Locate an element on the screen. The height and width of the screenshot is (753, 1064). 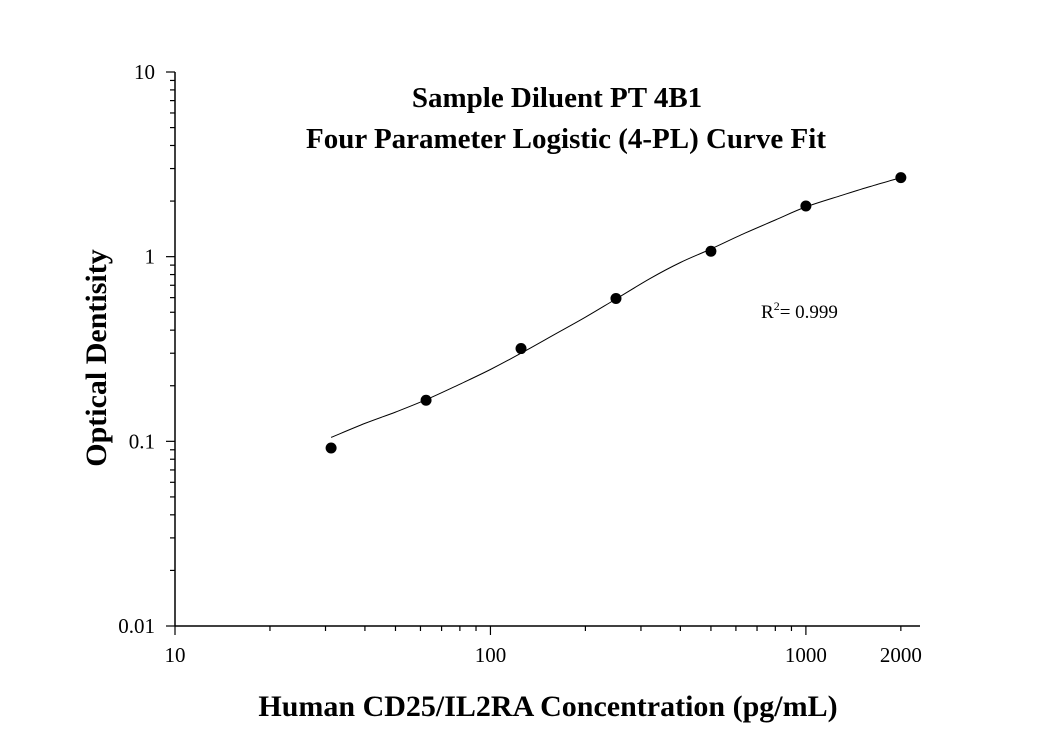
x-tick-label: 1000 is located at coordinates (806, 655).